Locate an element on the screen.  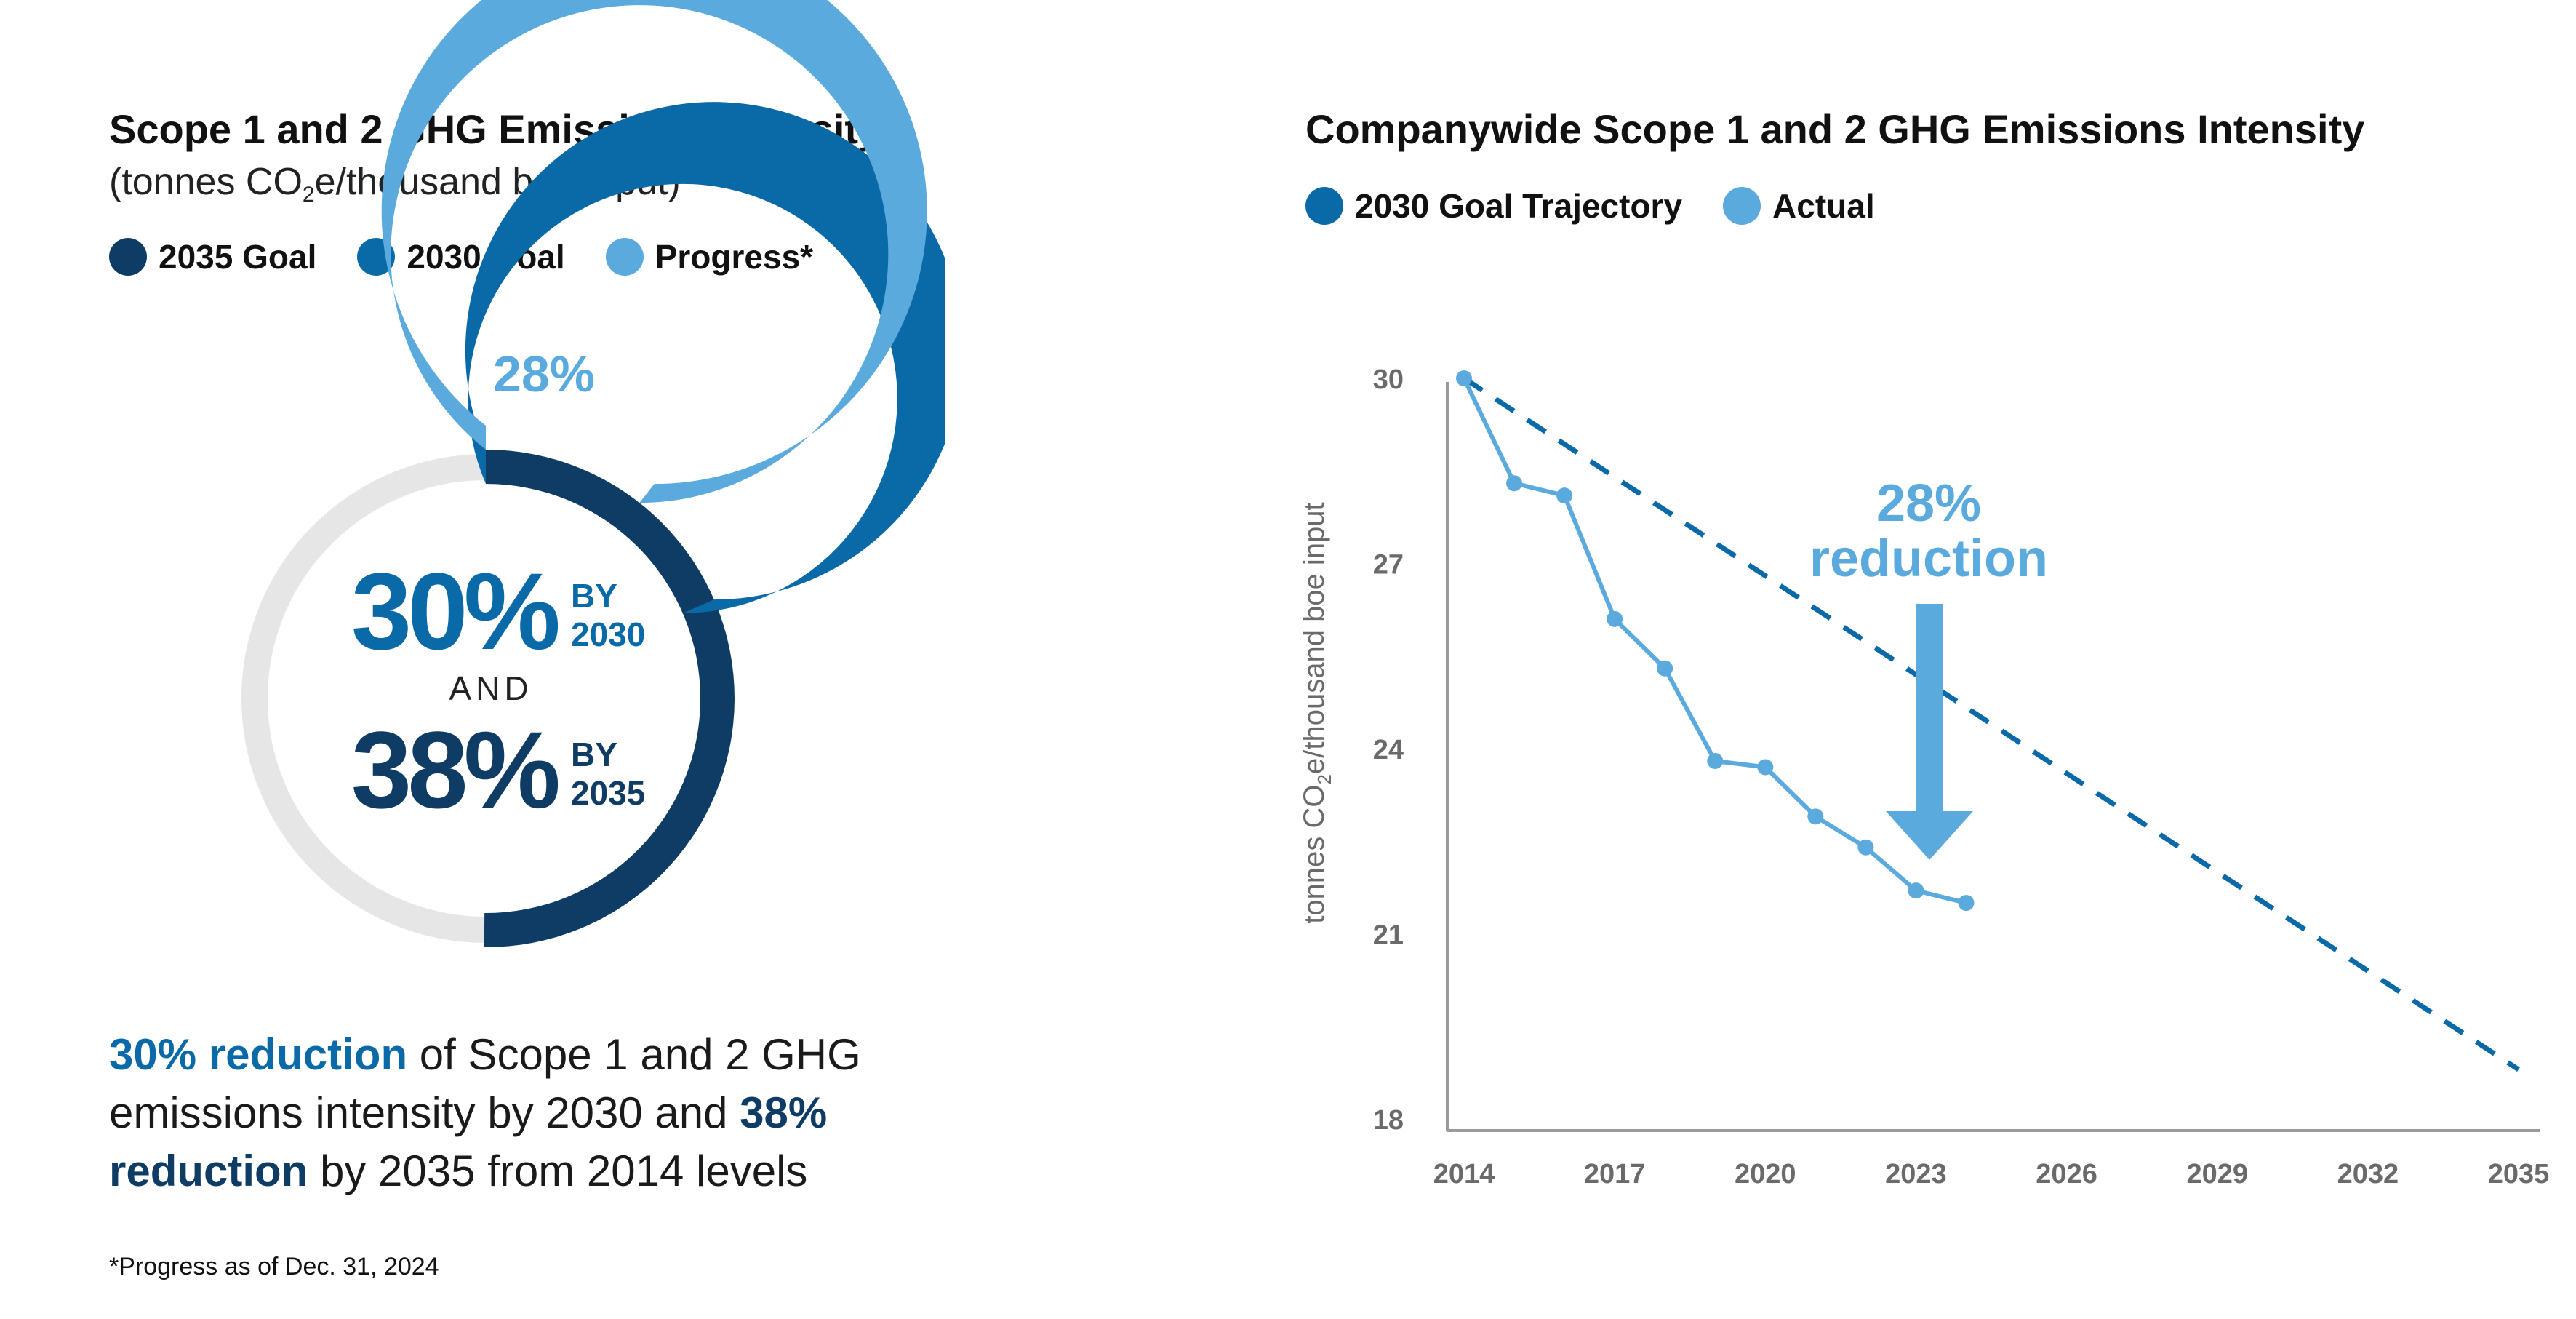
center-by-2030-bottom: 2030 is located at coordinates (608, 634).